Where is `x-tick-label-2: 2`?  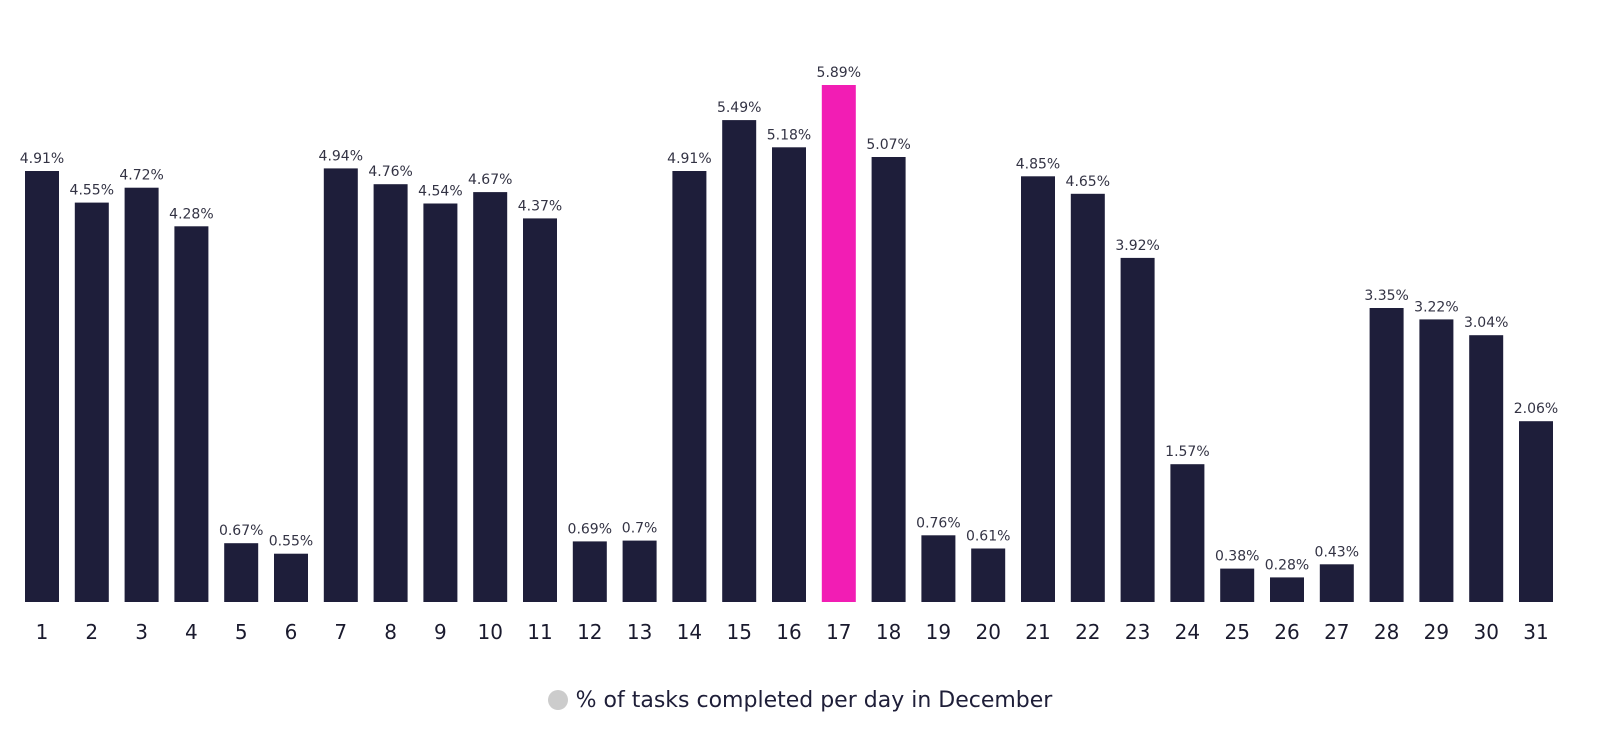
x-tick-label-2: 2 is located at coordinates (91, 632).